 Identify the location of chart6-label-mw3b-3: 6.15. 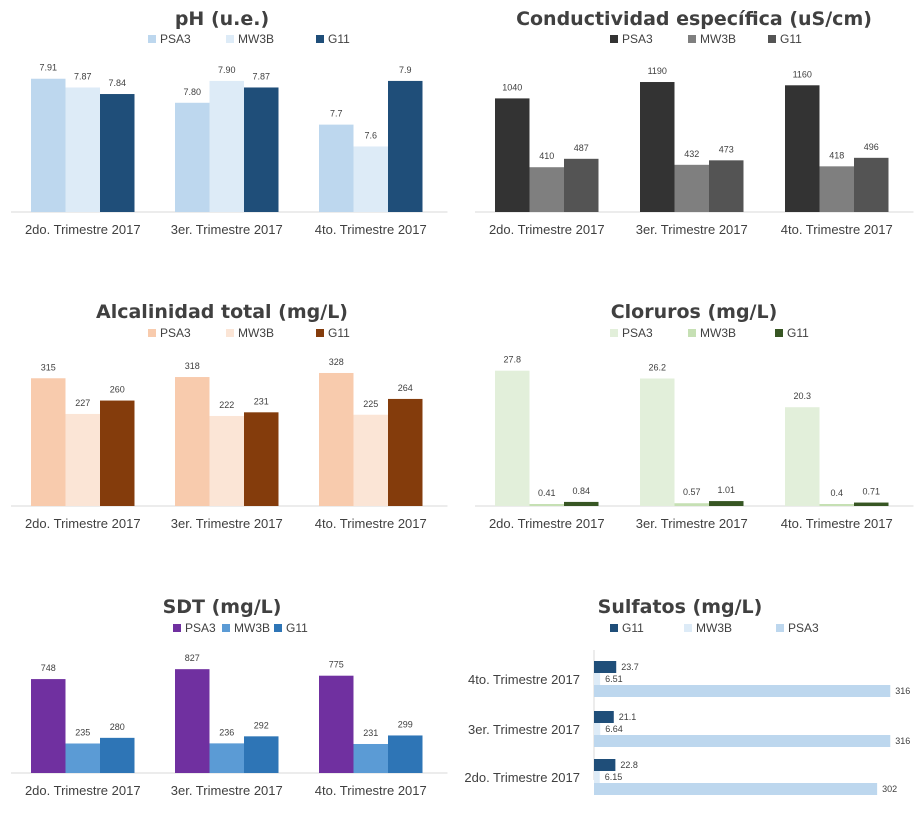
(614, 777).